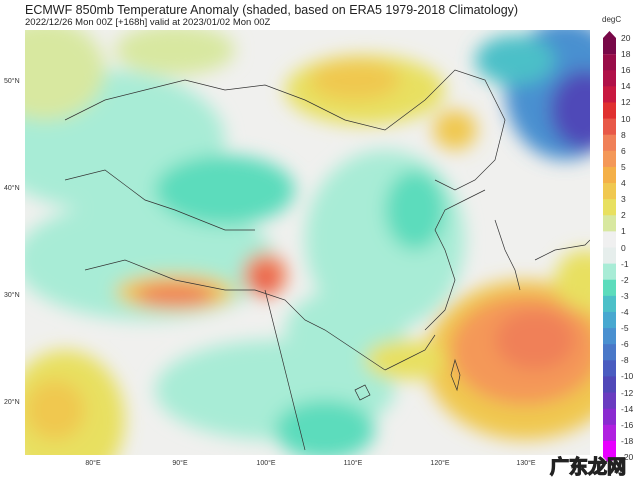  Describe the element at coordinates (623, 199) in the screenshot. I see `colorbar-tick-label: 3` at that location.